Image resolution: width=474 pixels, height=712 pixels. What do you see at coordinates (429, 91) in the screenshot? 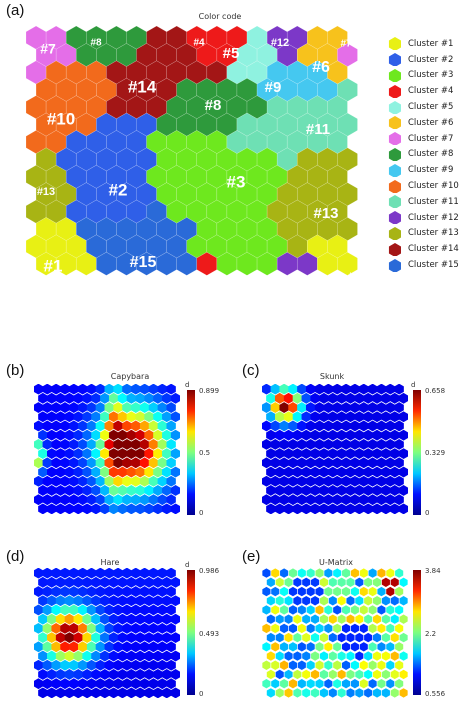
I see `legend-item: Cluster #4` at bounding box center [429, 91].